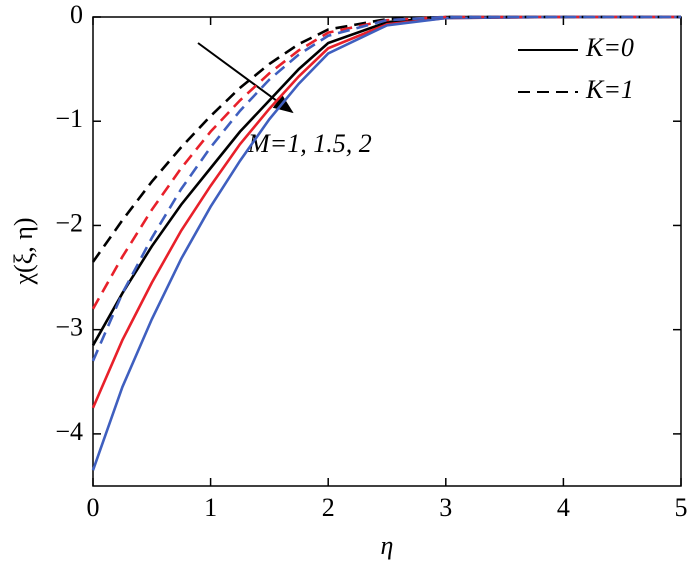 The image size is (694, 566). I want to click on y-tick-label: −2, so click(69, 222).